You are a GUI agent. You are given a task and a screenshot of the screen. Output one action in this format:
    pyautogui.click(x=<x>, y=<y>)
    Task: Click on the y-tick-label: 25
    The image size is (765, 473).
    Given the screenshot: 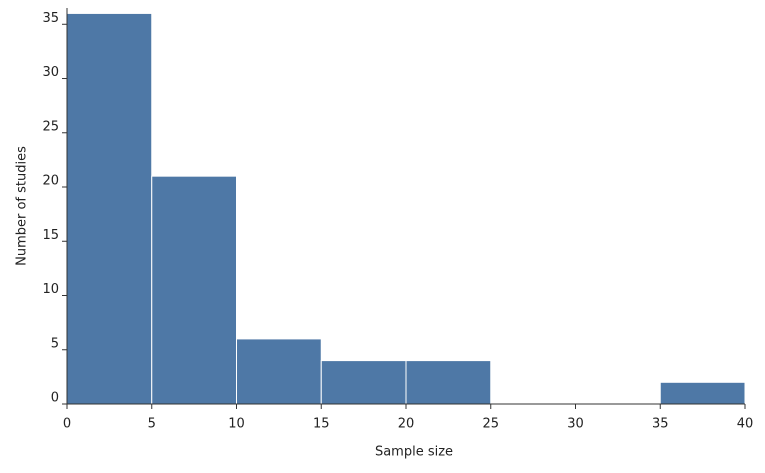 What is the action you would take?
    pyautogui.click(x=50, y=126)
    